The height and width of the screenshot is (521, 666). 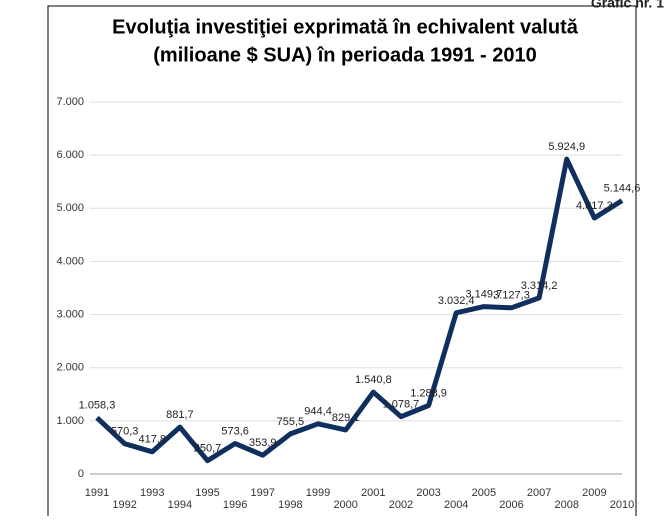 I want to click on y-tick-label: 1.000, so click(x=70, y=421).